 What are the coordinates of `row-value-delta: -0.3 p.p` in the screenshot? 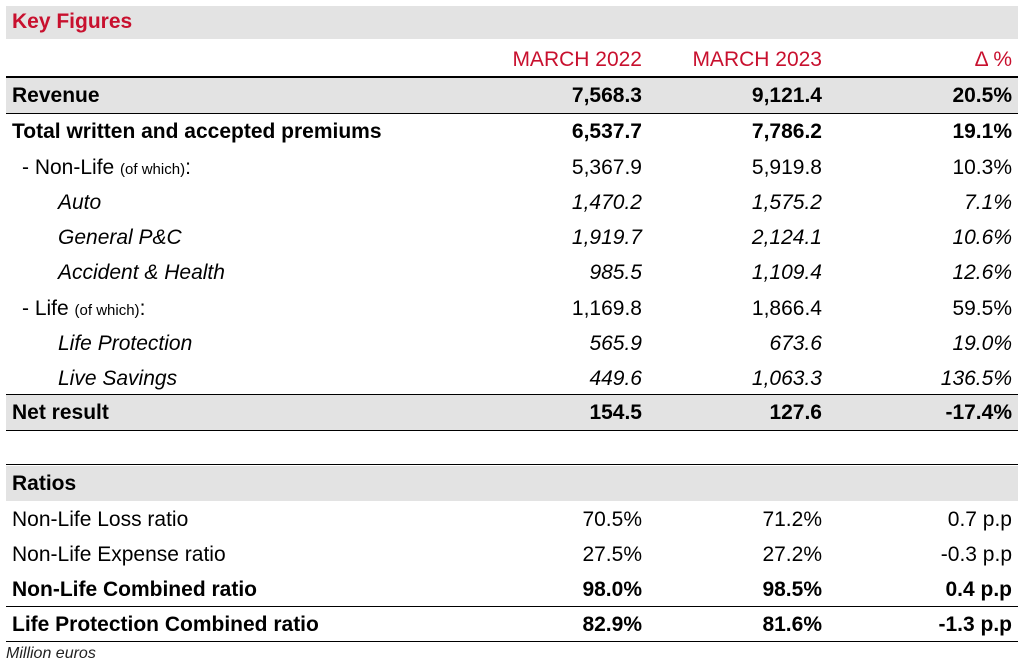 It's located at (976, 554).